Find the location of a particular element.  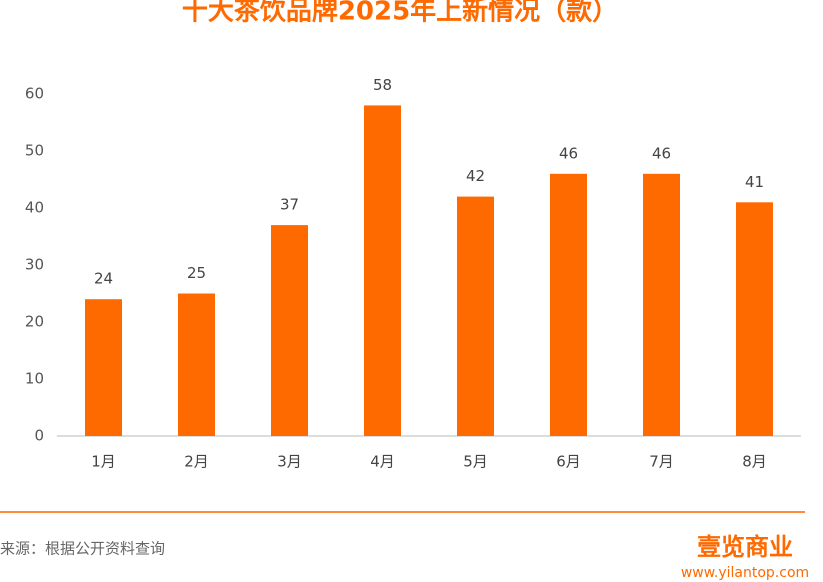

logo-url: www.yilantop.com is located at coordinates (745, 573).